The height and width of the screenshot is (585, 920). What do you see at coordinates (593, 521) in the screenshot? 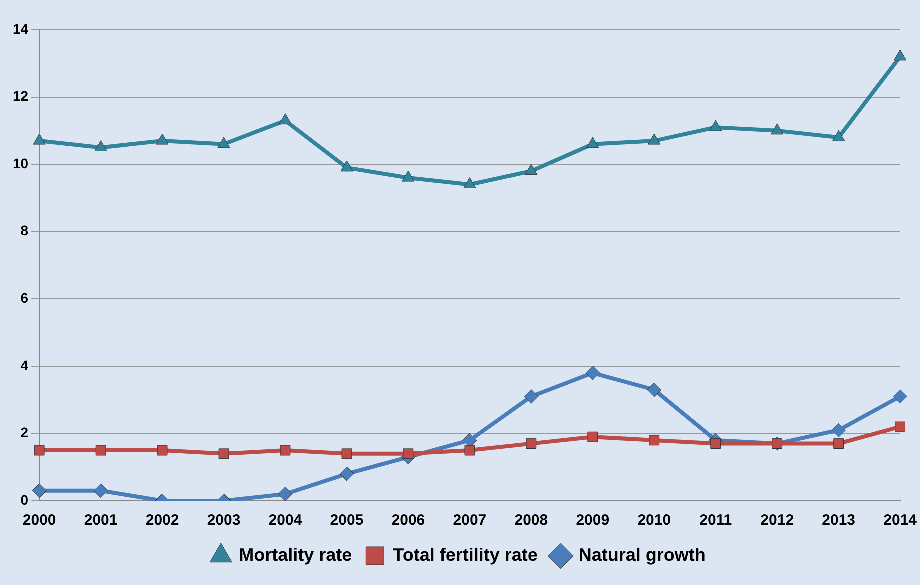
I see `x-tick-label: 2009` at bounding box center [593, 521].